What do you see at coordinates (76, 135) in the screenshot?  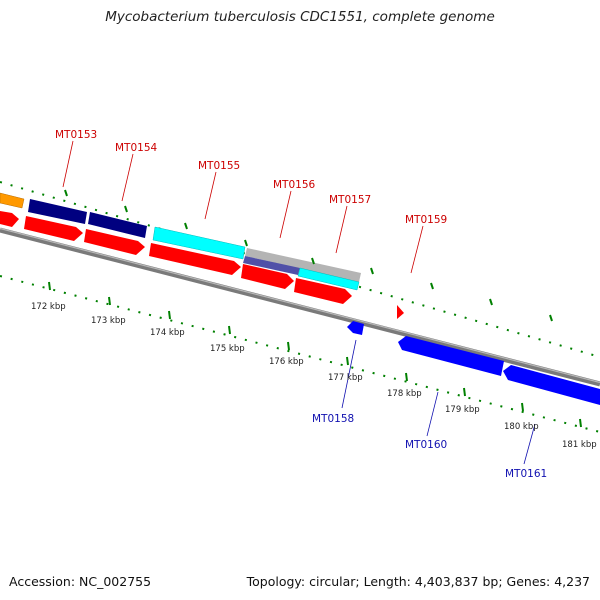 I see `gene-label-mt0153: MT0153` at bounding box center [76, 135].